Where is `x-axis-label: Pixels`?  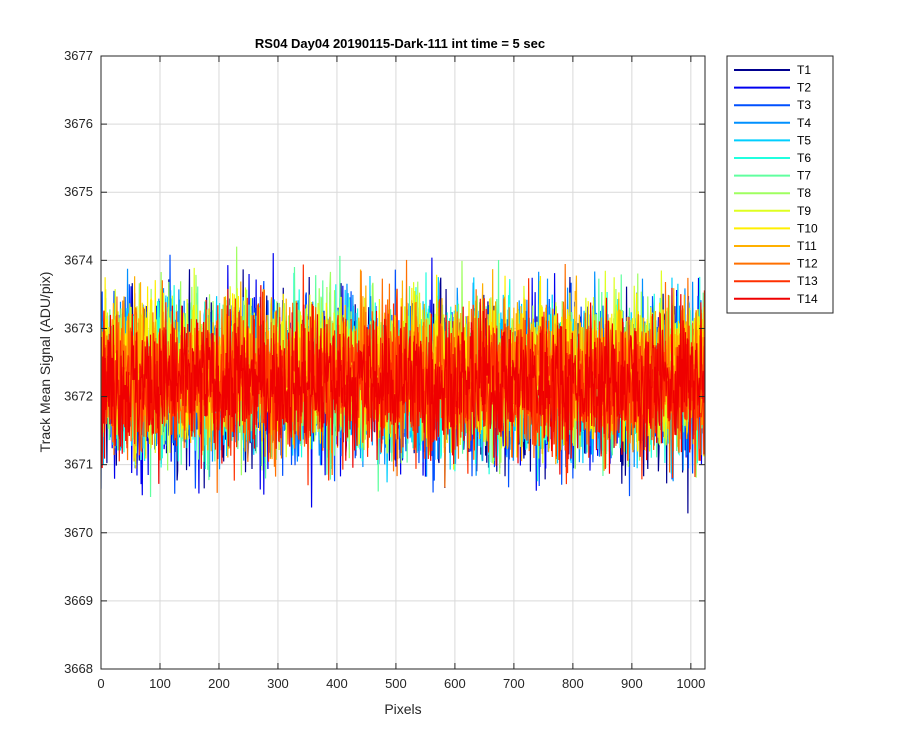 x-axis-label: Pixels is located at coordinates (402, 709).